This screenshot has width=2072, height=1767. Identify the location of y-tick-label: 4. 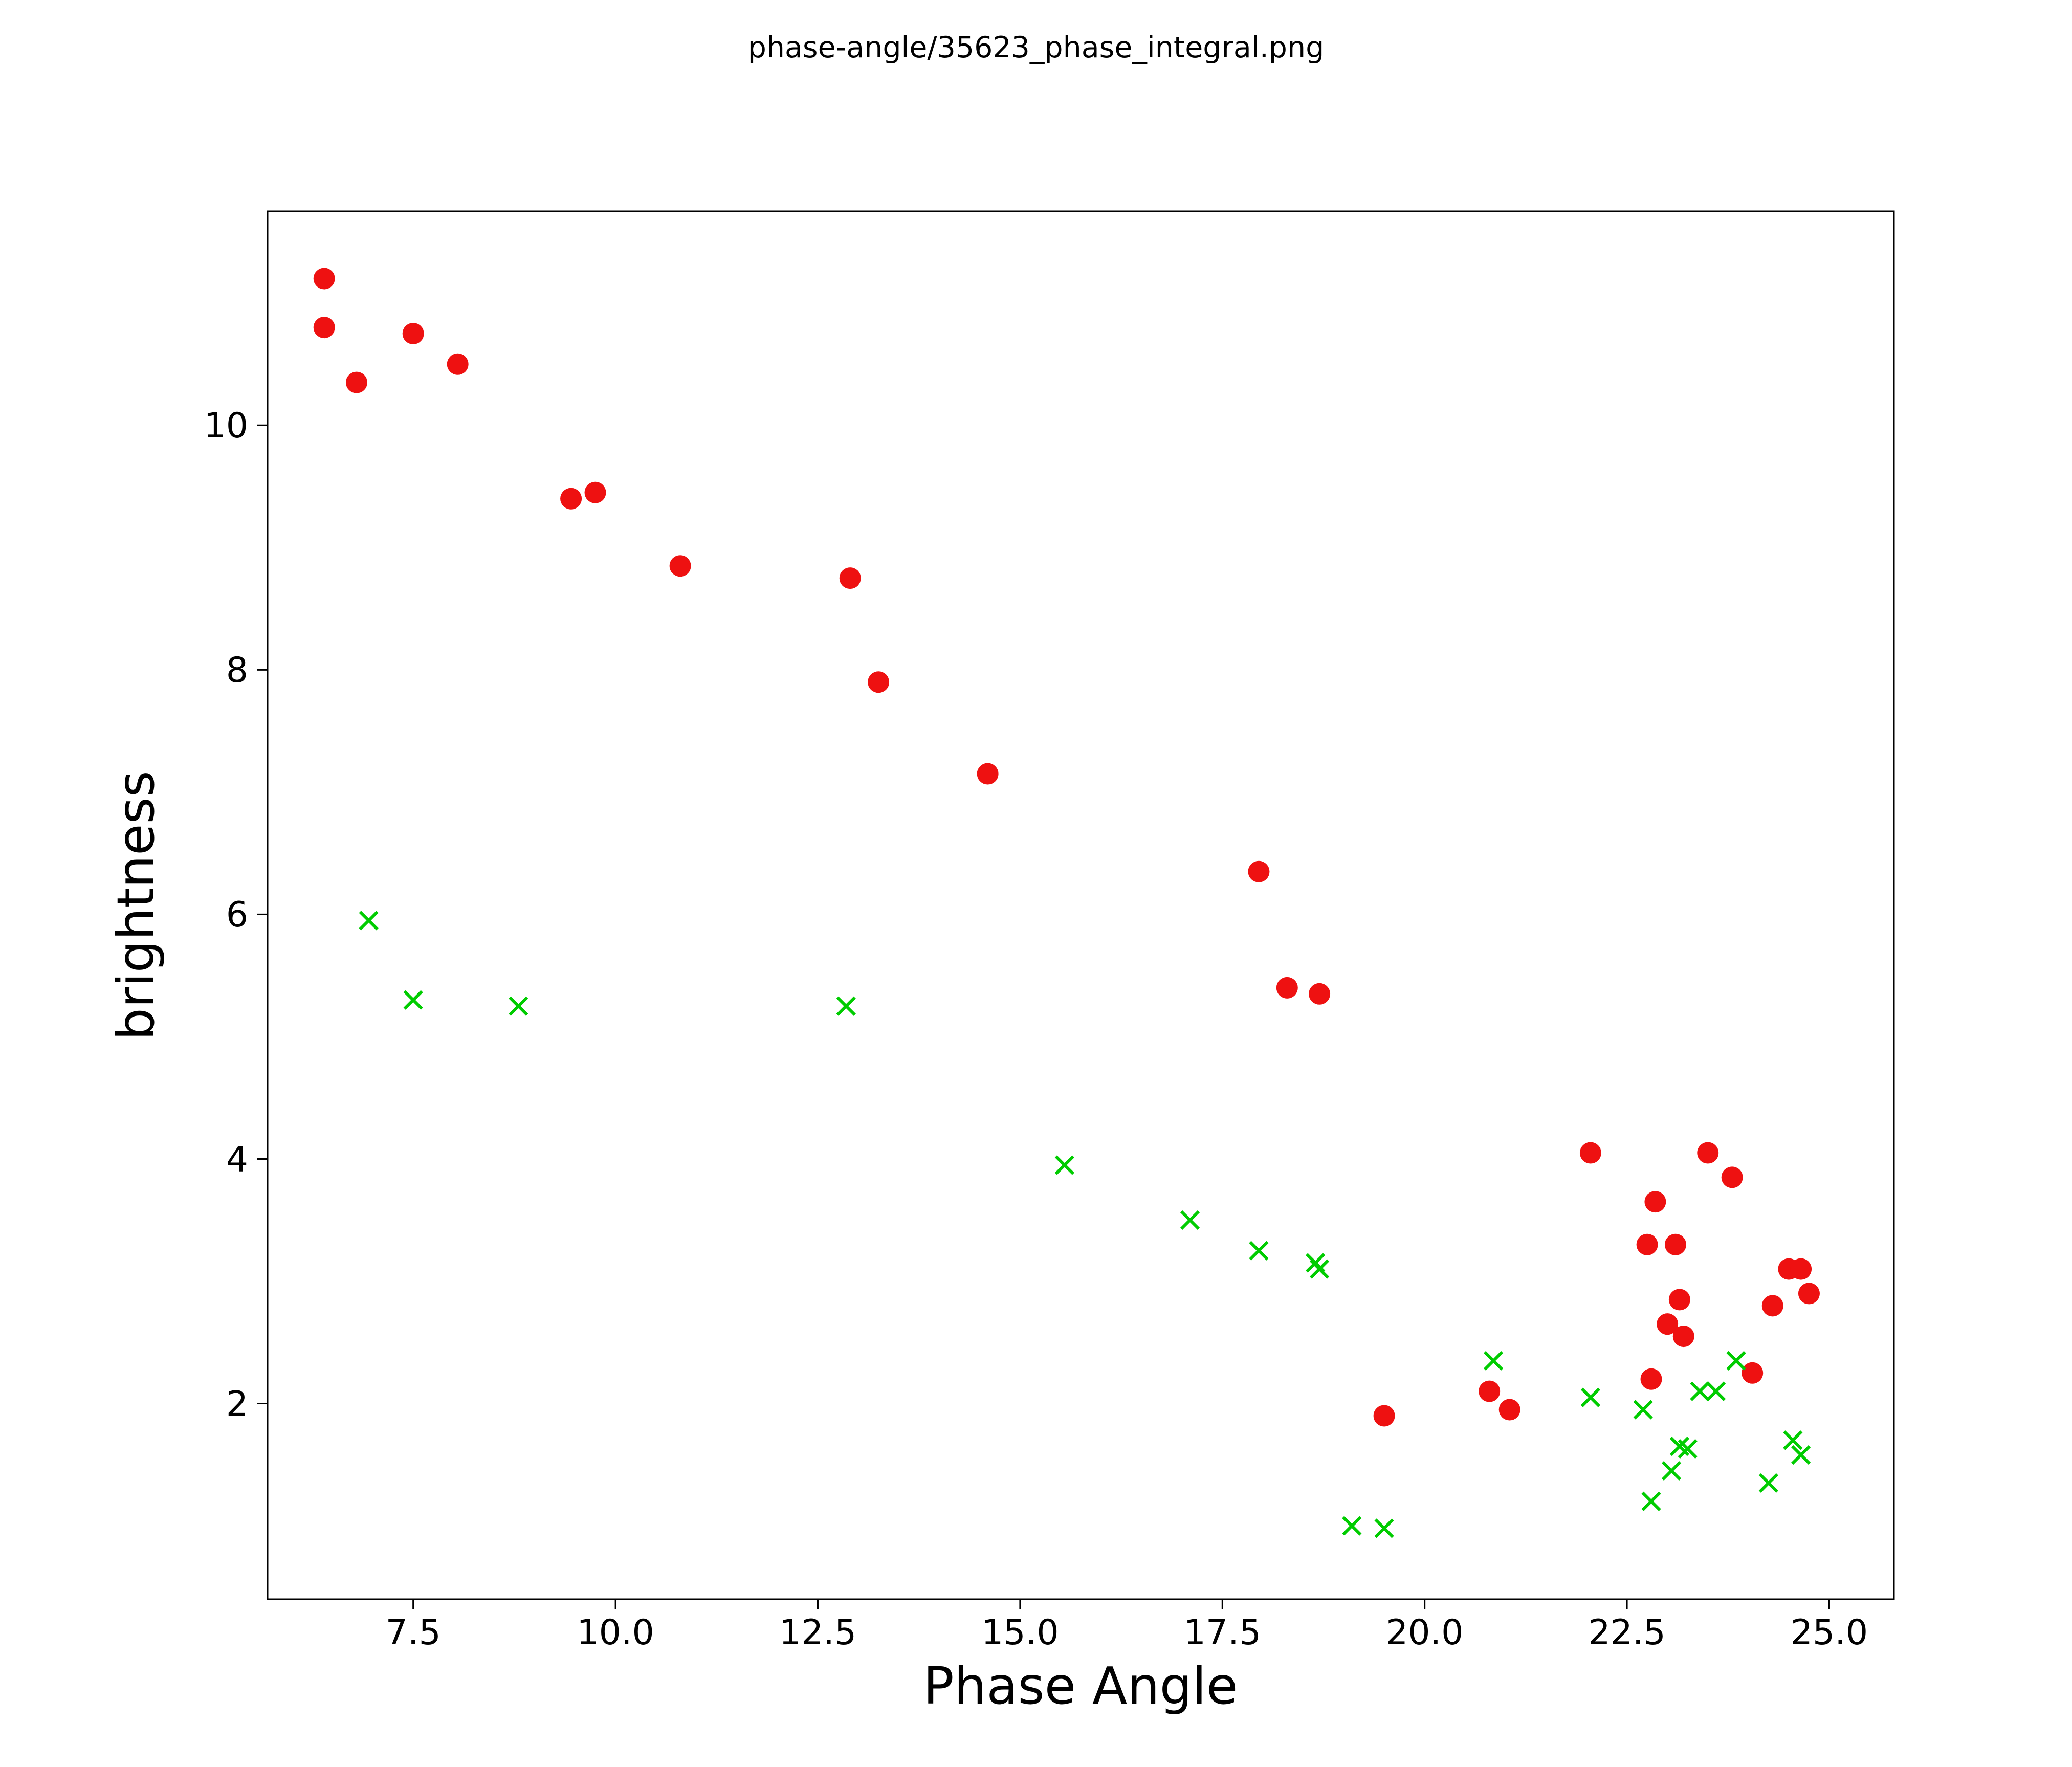
(237, 1160).